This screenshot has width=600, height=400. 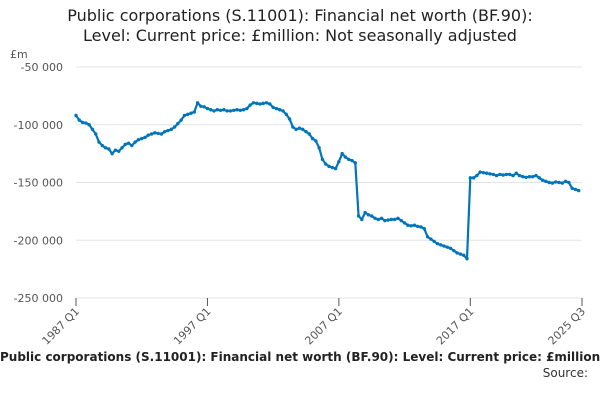 What do you see at coordinates (567, 326) in the screenshot?
I see `x-tick-label: 2025 Q3` at bounding box center [567, 326].